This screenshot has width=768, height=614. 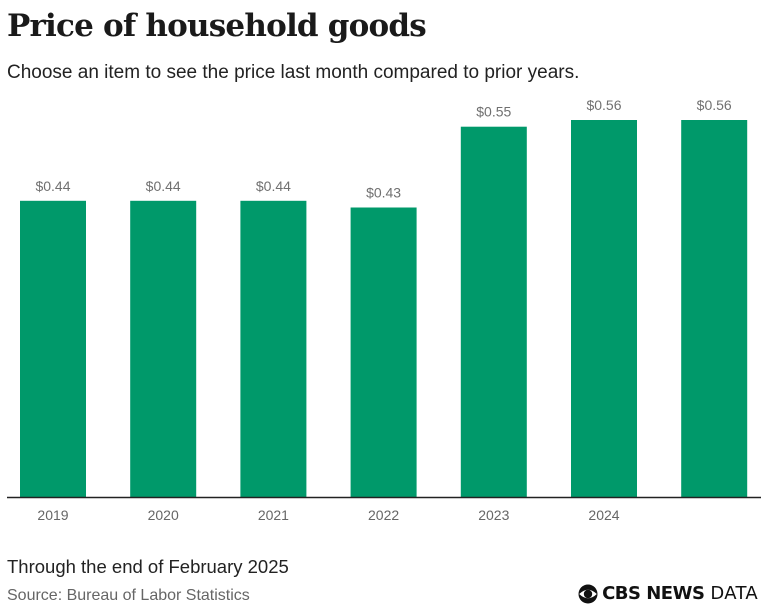 What do you see at coordinates (604, 308) in the screenshot?
I see `bar-2024` at bounding box center [604, 308].